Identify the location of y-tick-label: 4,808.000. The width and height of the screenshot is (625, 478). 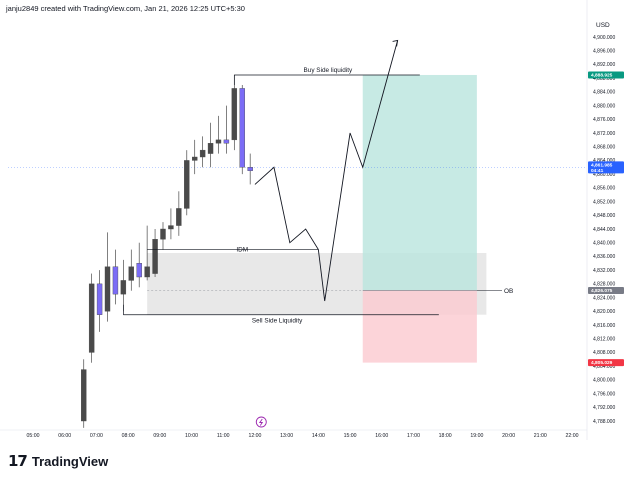
(604, 353).